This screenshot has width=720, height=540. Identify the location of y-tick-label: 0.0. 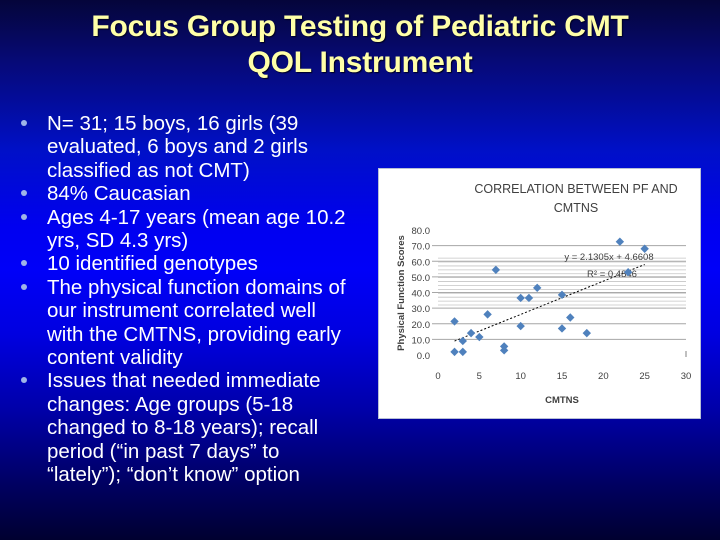
(423, 356).